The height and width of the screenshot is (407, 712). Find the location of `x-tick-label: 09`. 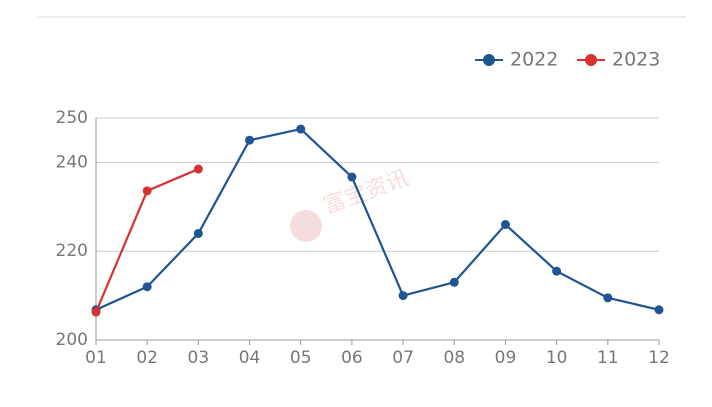

x-tick-label: 09 is located at coordinates (506, 358).